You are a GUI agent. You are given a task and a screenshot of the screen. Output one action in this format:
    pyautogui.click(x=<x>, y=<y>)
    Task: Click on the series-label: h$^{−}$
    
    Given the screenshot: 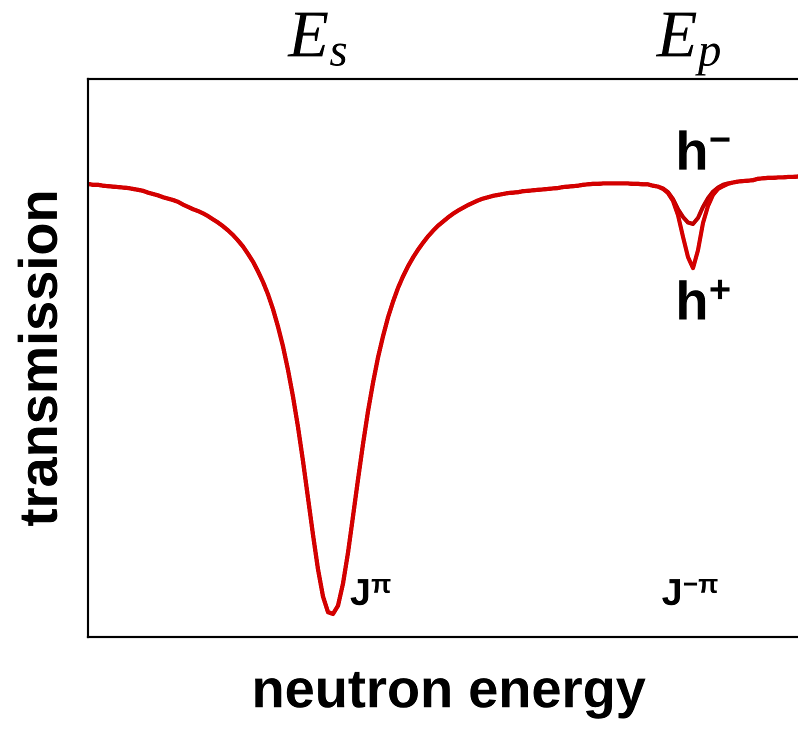 What is the action you would take?
    pyautogui.click(x=704, y=150)
    